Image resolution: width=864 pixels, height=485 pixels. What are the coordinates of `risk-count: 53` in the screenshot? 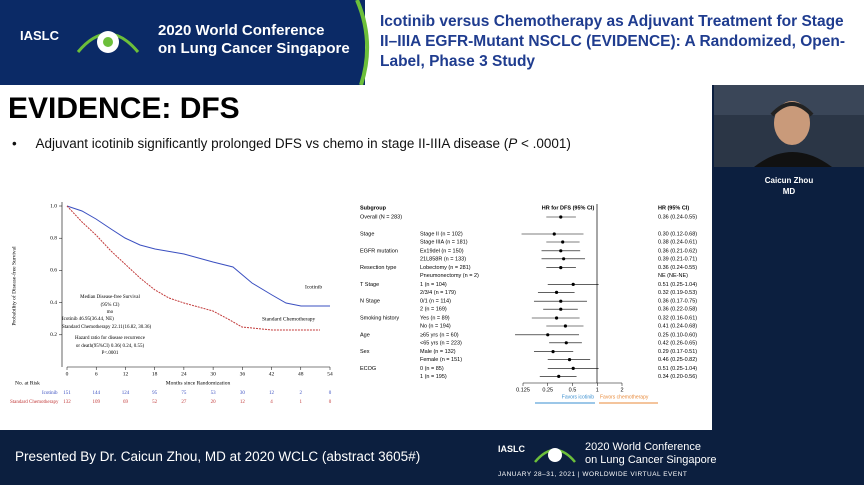 It's located at (214, 393).